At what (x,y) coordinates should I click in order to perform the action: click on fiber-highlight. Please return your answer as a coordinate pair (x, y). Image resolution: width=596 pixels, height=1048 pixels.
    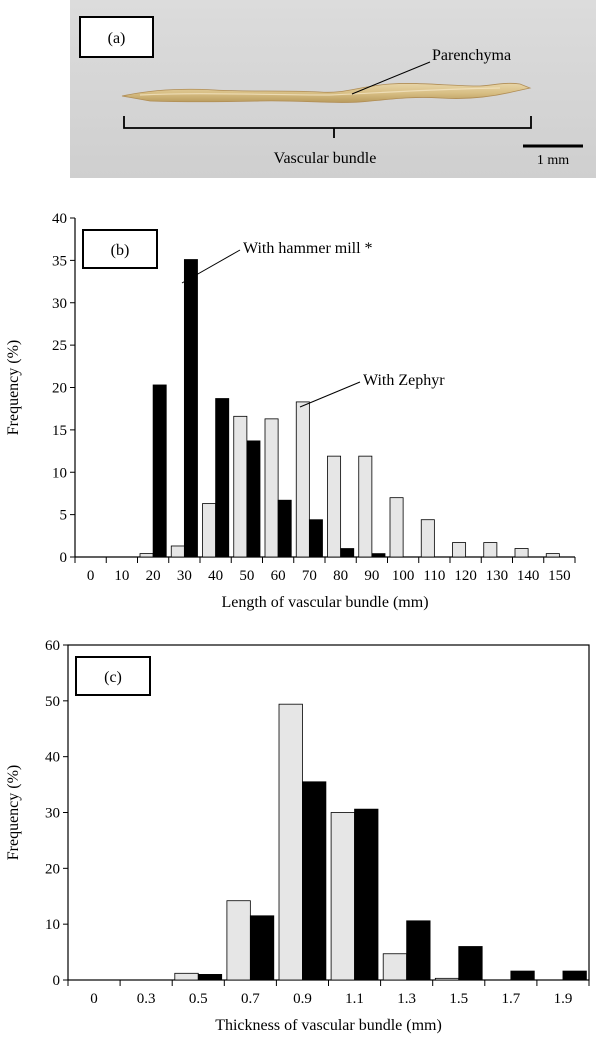
    Looking at the image, I should click on (320, 91).